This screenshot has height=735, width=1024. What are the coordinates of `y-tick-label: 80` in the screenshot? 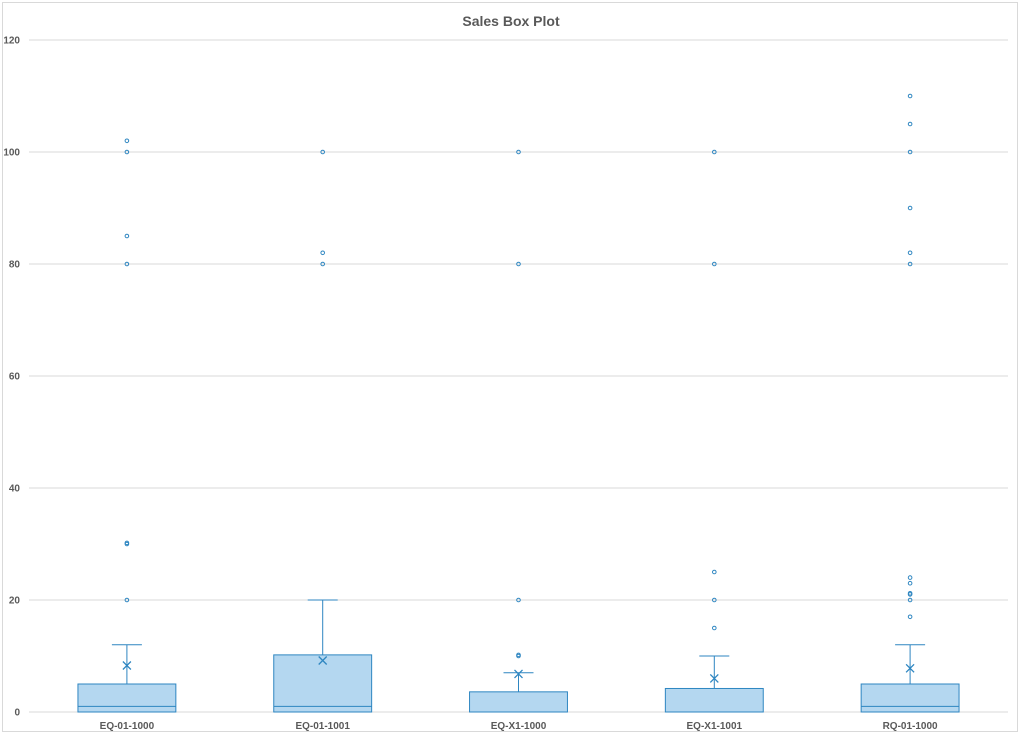 It's located at (15, 265).